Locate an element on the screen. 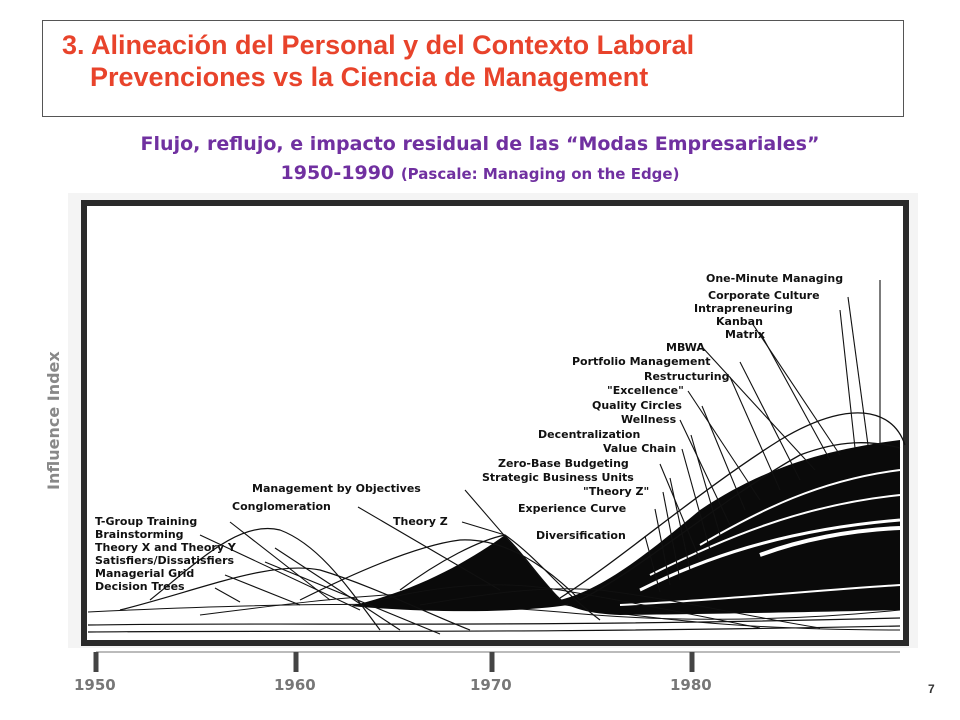 This screenshot has width=960, height=720. x-tick-label: 1950 is located at coordinates (95, 685).